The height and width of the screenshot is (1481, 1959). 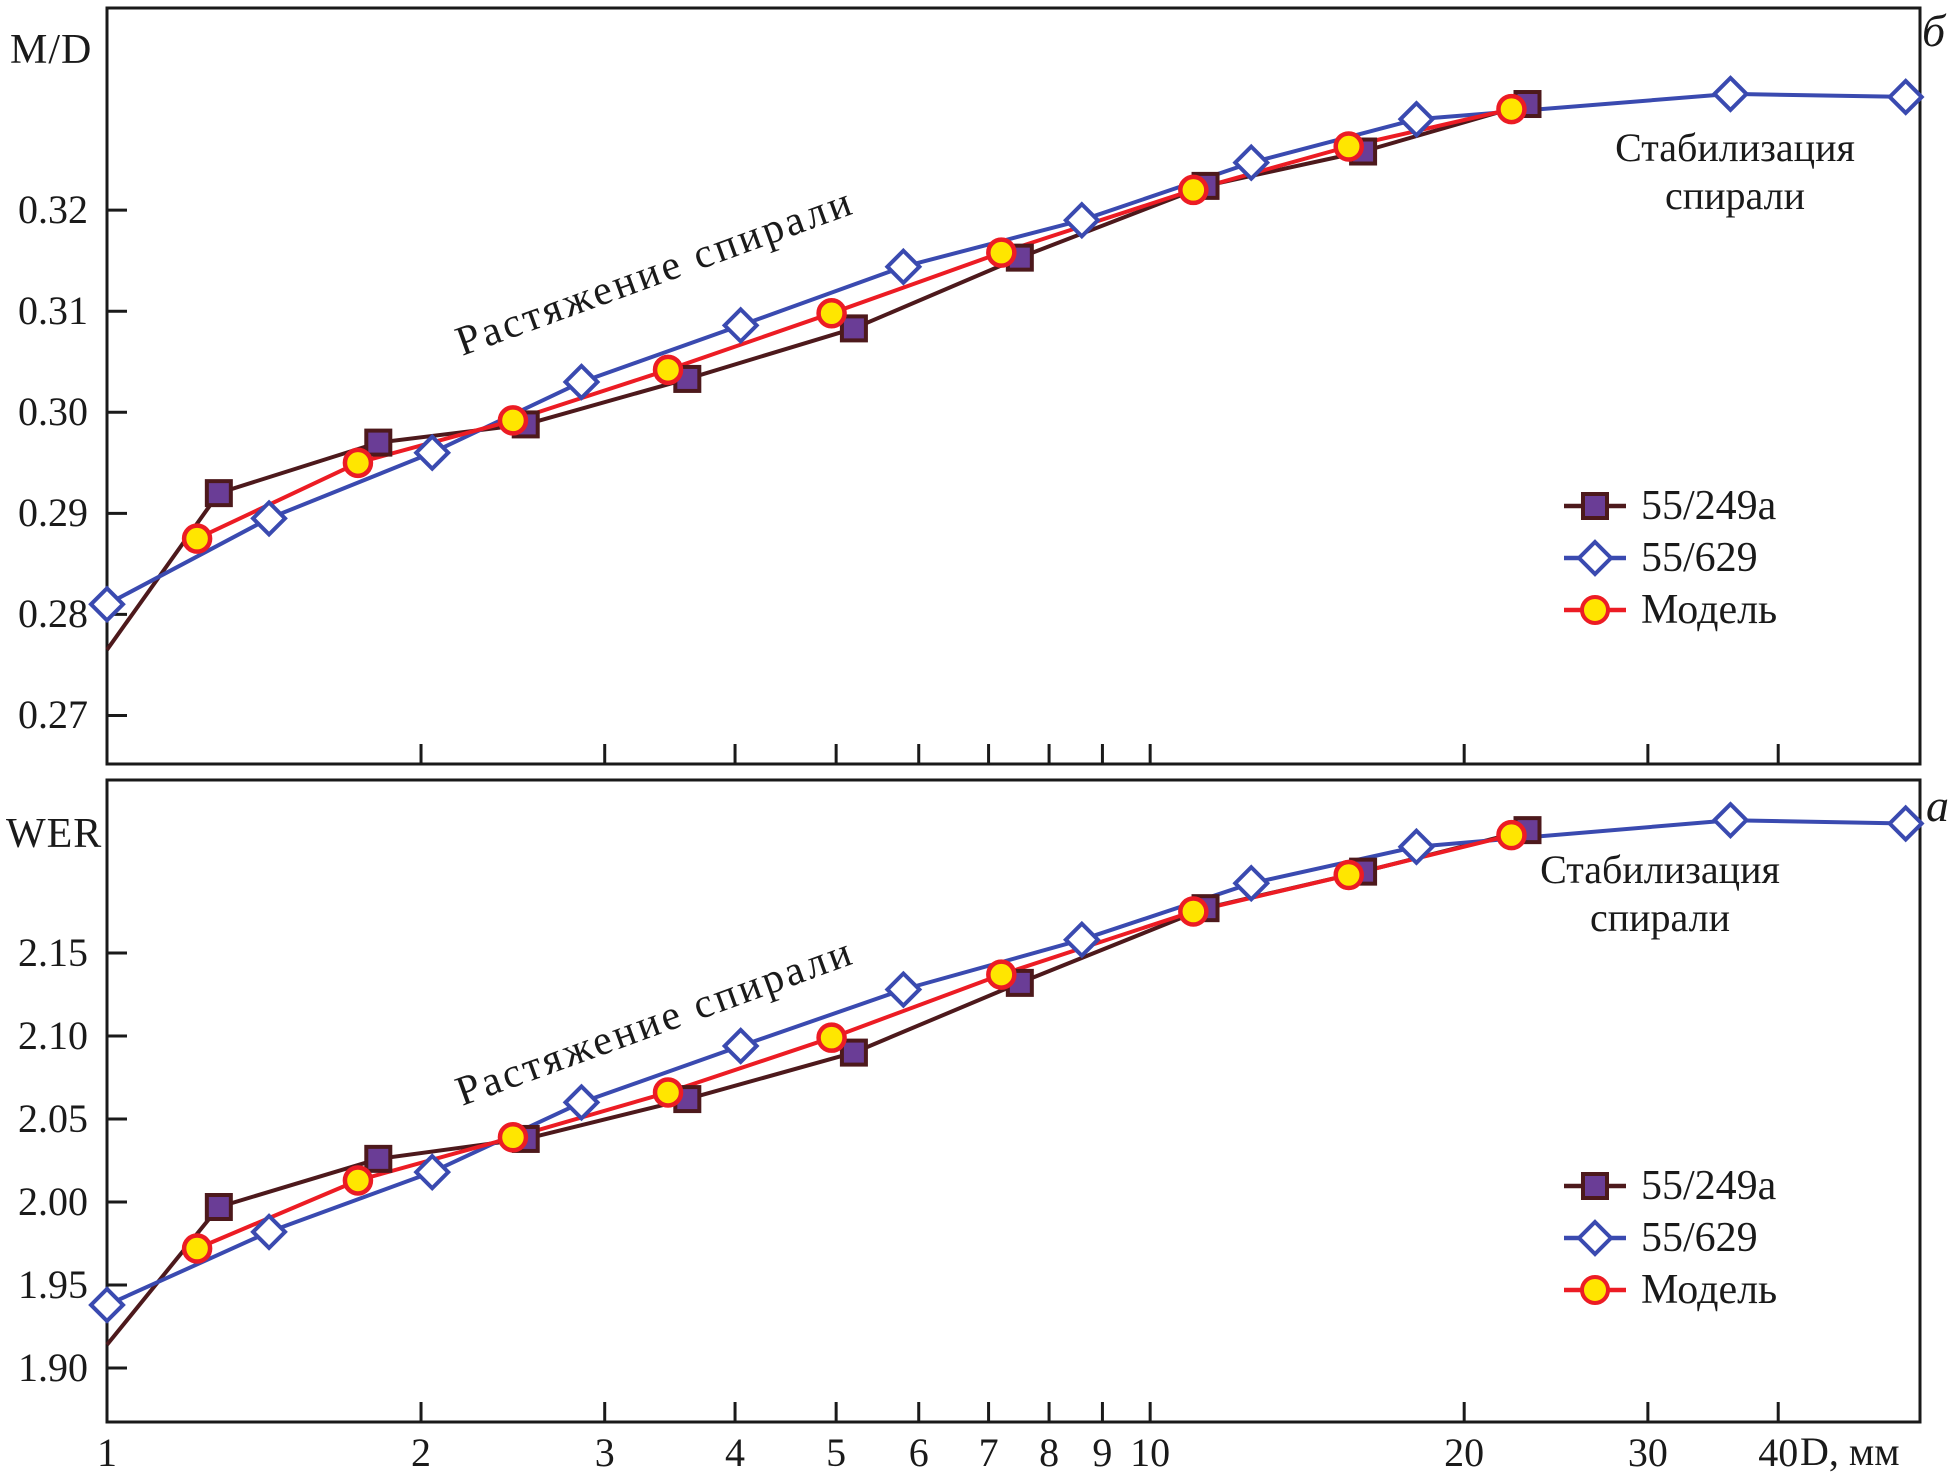 What do you see at coordinates (735, 1452) in the screenshot?
I see `x-tick-label: 4` at bounding box center [735, 1452].